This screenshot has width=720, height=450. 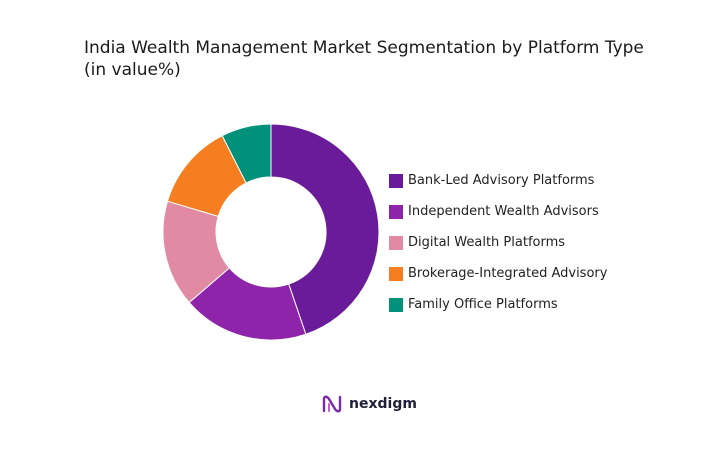 What do you see at coordinates (132, 70) in the screenshot?
I see `chart-title-line-2: (in value%)` at bounding box center [132, 70].